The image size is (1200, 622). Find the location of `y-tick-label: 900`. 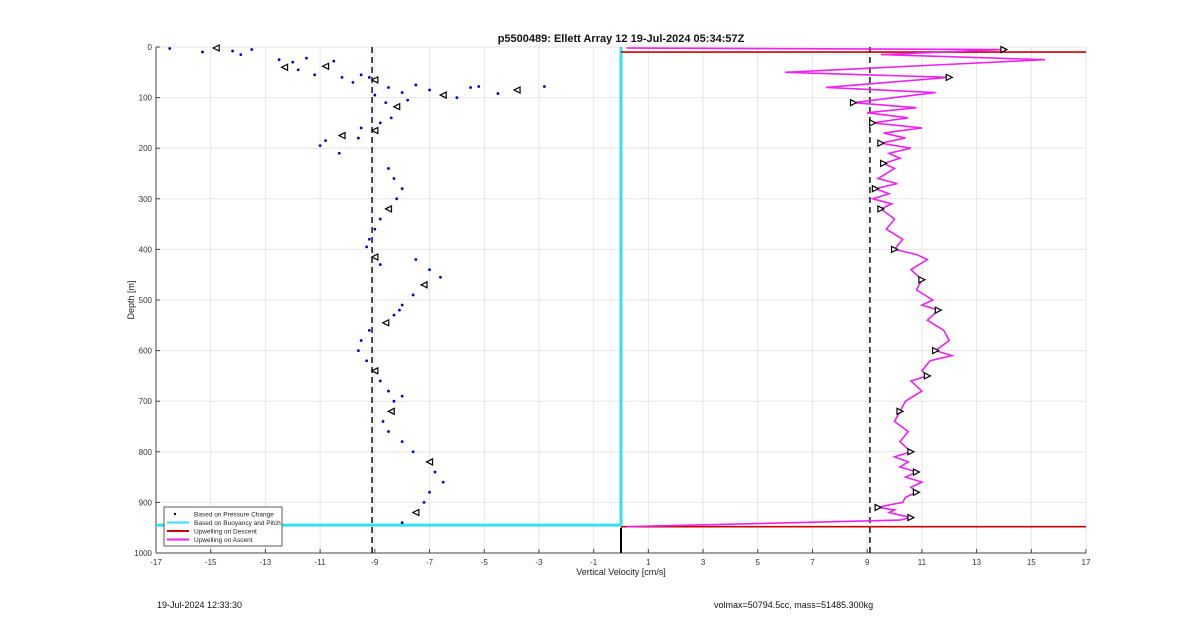

y-tick-label: 900 is located at coordinates (146, 502).